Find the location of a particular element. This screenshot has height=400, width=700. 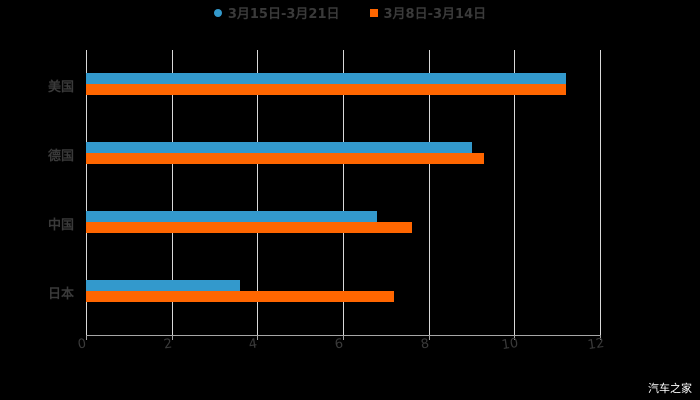

x-tick-label: 8 is located at coordinates (424, 344).